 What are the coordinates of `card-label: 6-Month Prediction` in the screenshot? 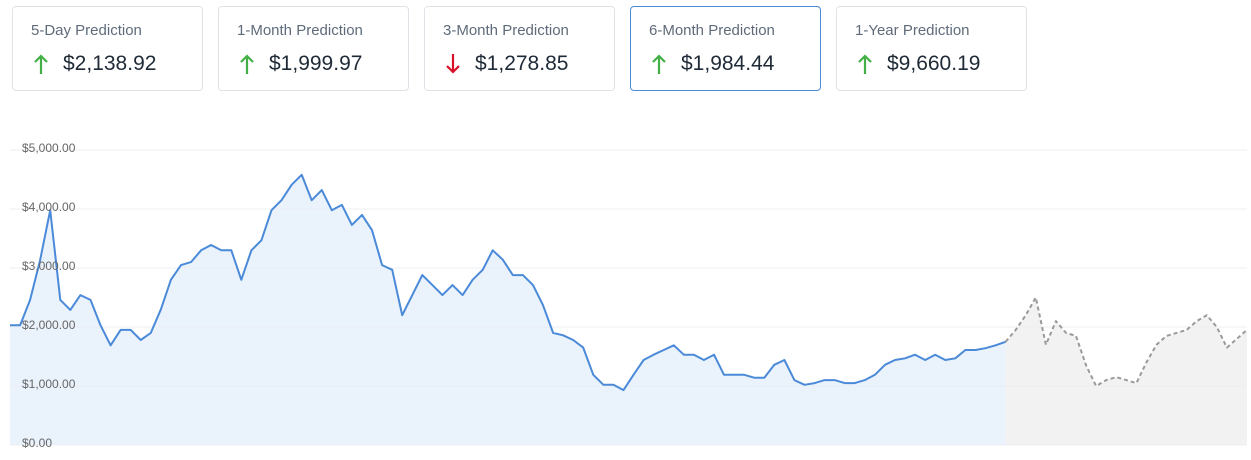 It's located at (712, 30).